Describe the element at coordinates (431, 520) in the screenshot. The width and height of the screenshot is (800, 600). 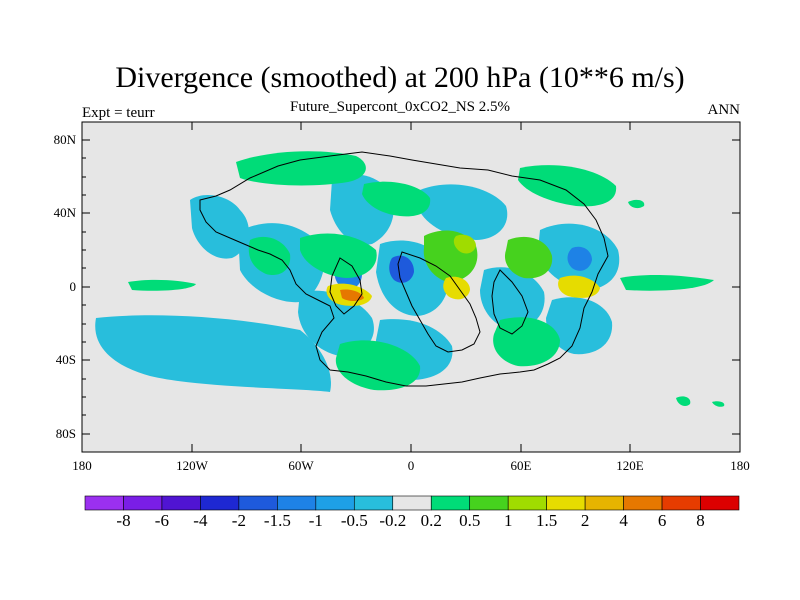
I see `colorbar-label: 0.2` at that location.